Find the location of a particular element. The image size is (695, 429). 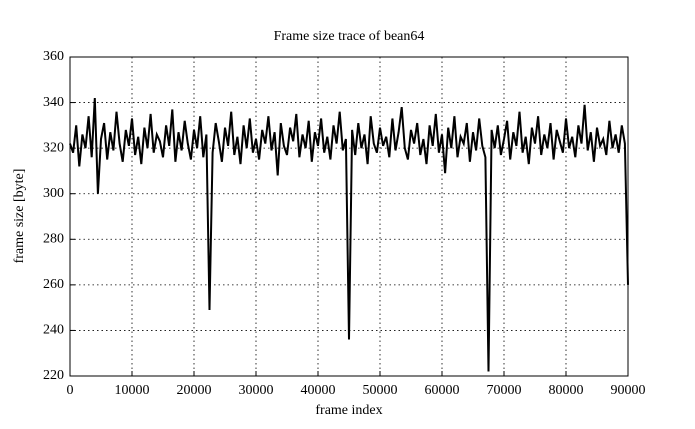

y-axis-label: frame size [byte] is located at coordinates (19, 216).